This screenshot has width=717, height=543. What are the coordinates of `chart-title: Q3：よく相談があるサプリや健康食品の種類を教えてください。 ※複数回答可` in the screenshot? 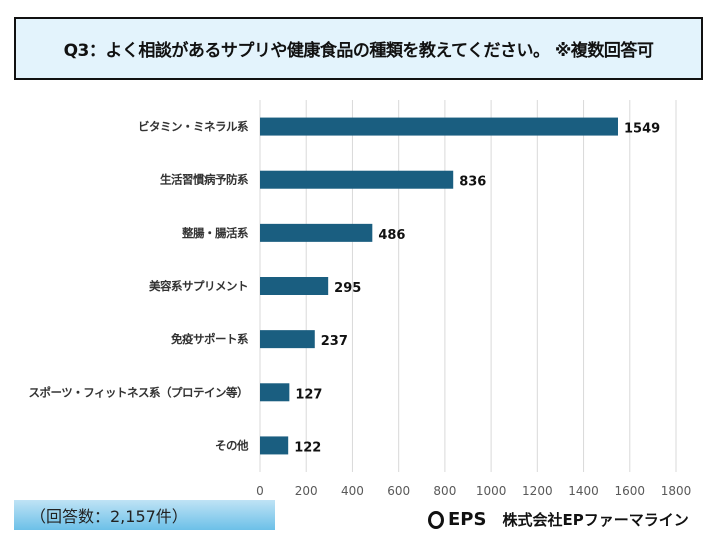 It's located at (358, 48).